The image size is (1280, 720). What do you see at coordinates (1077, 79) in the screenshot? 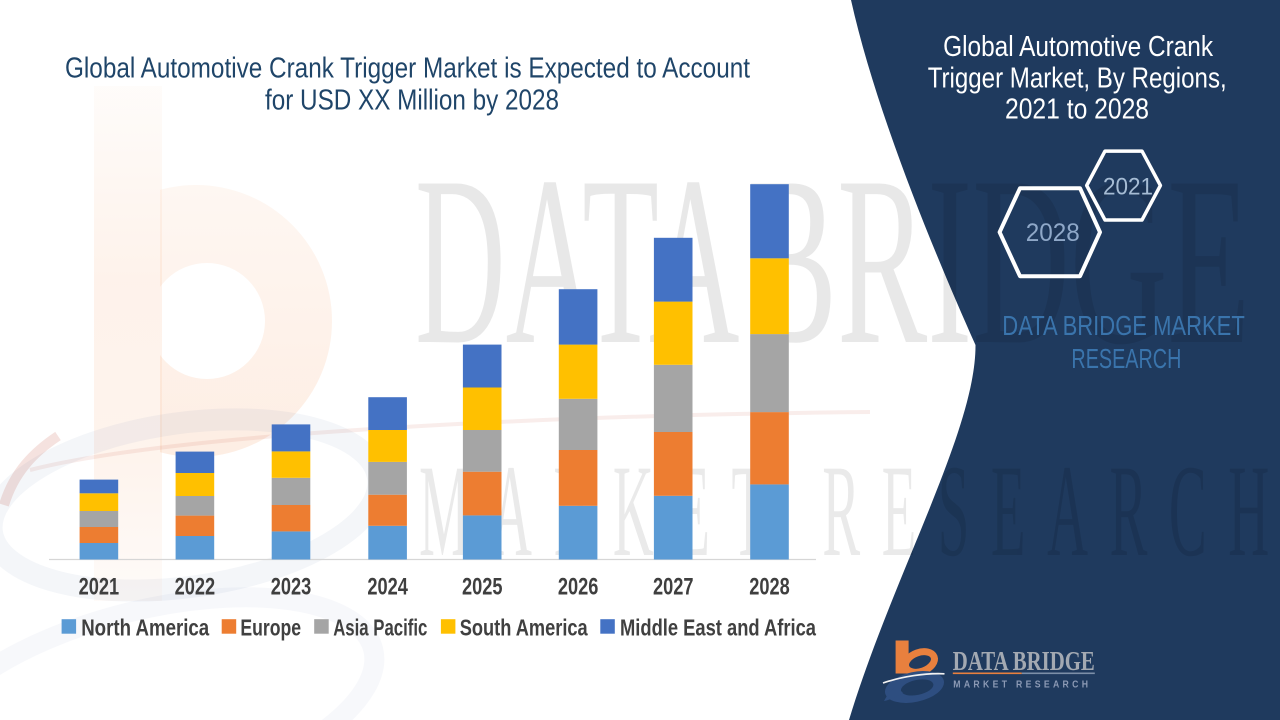
I see `svg-text: Trigger Market, By Regions,` at bounding box center [1077, 79].